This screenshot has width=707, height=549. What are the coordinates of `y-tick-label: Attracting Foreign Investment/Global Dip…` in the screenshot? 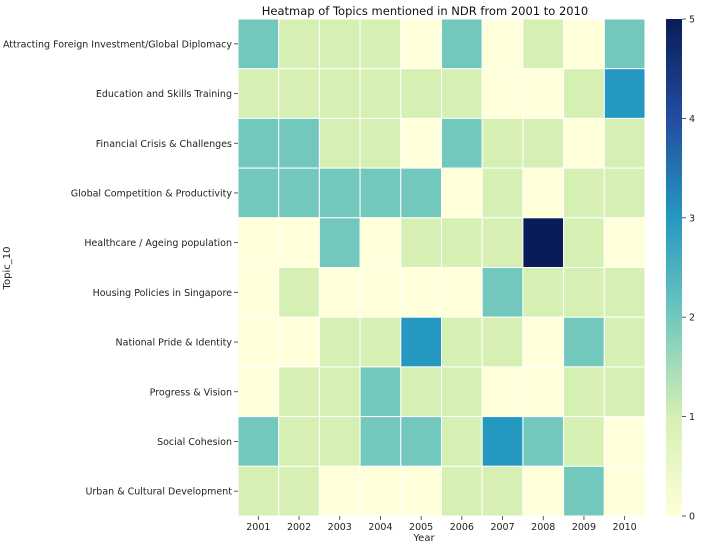 It's located at (117, 44).